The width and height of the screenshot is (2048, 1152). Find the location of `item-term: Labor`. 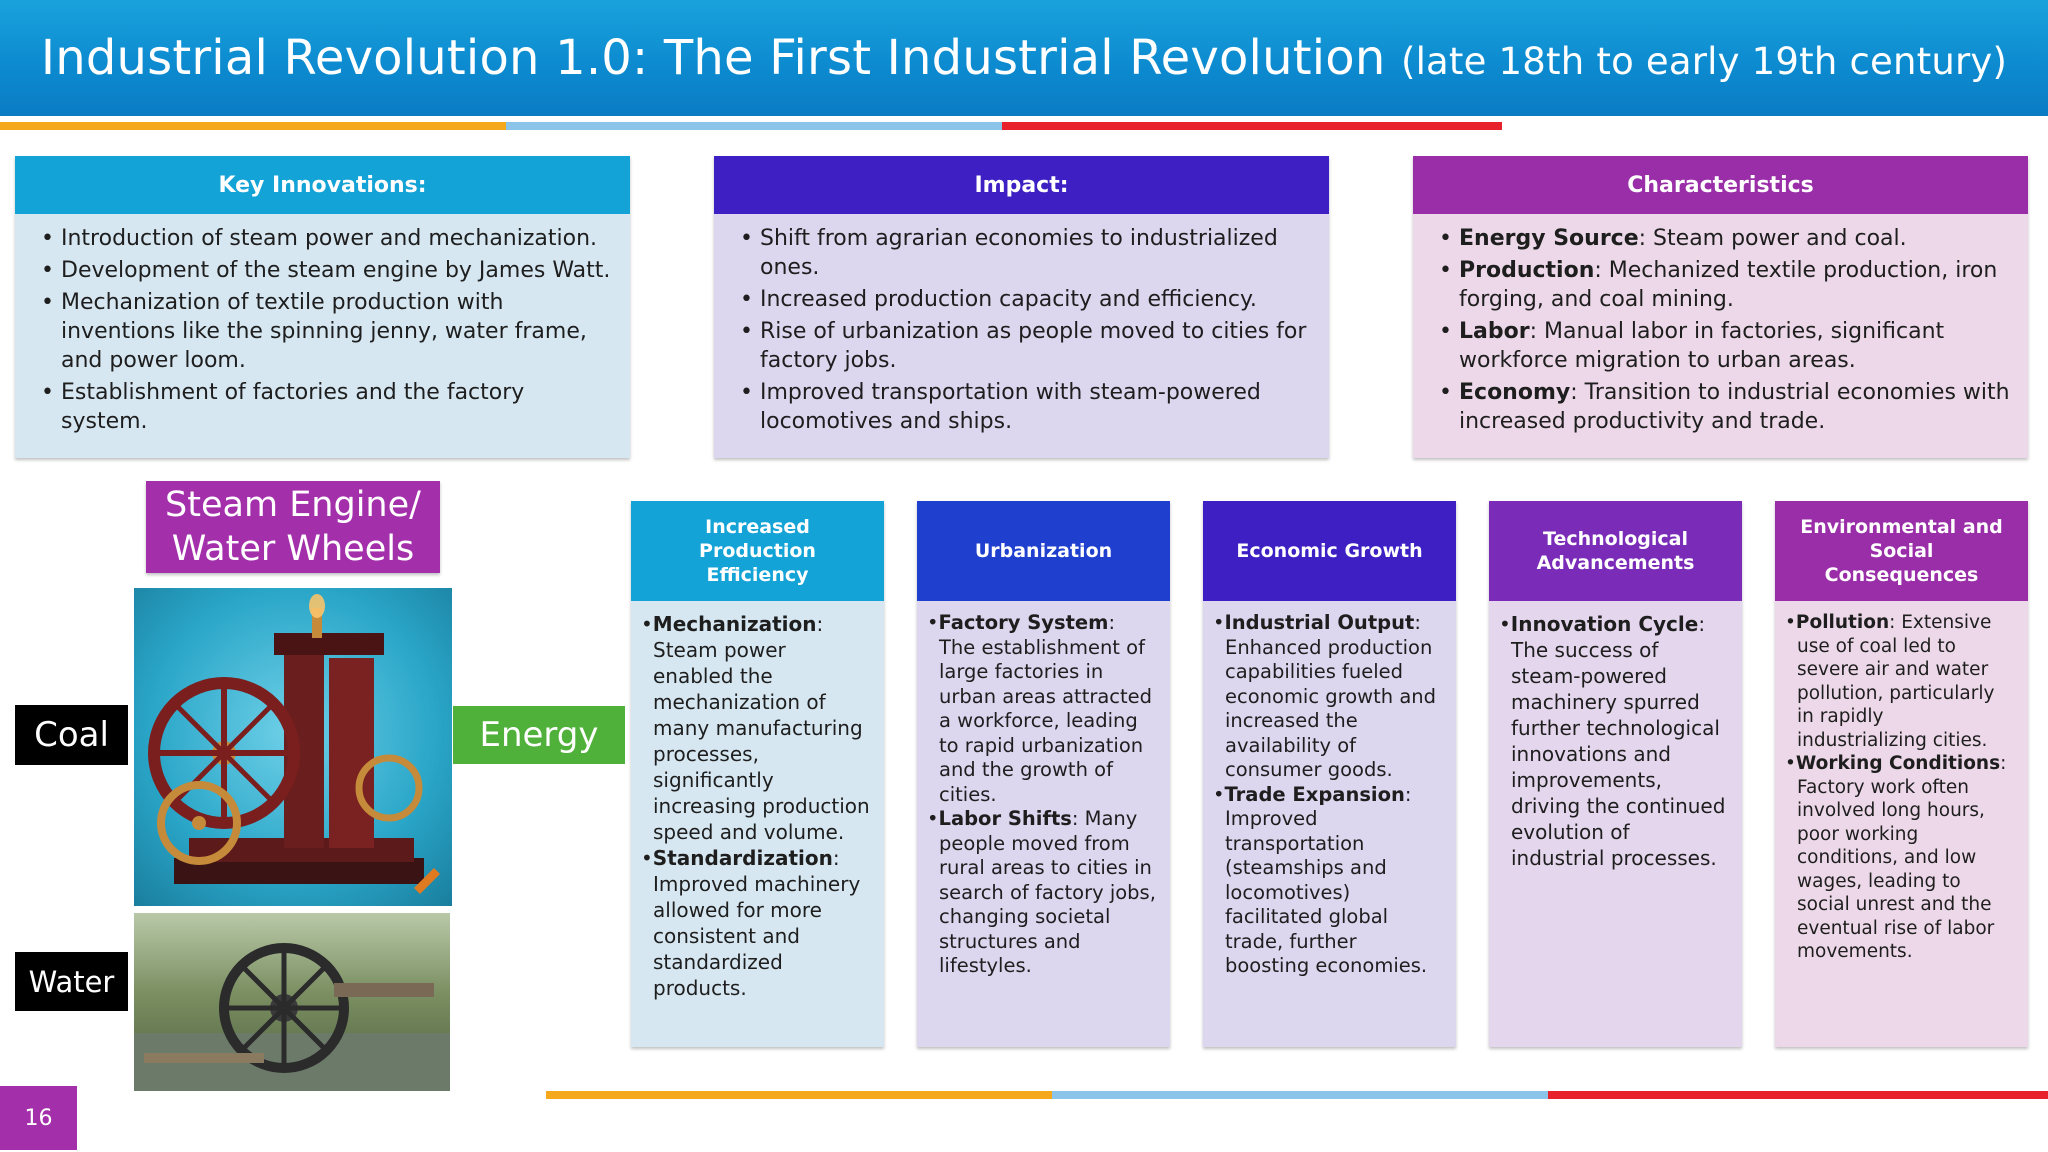

item-term: Labor is located at coordinates (1494, 331).